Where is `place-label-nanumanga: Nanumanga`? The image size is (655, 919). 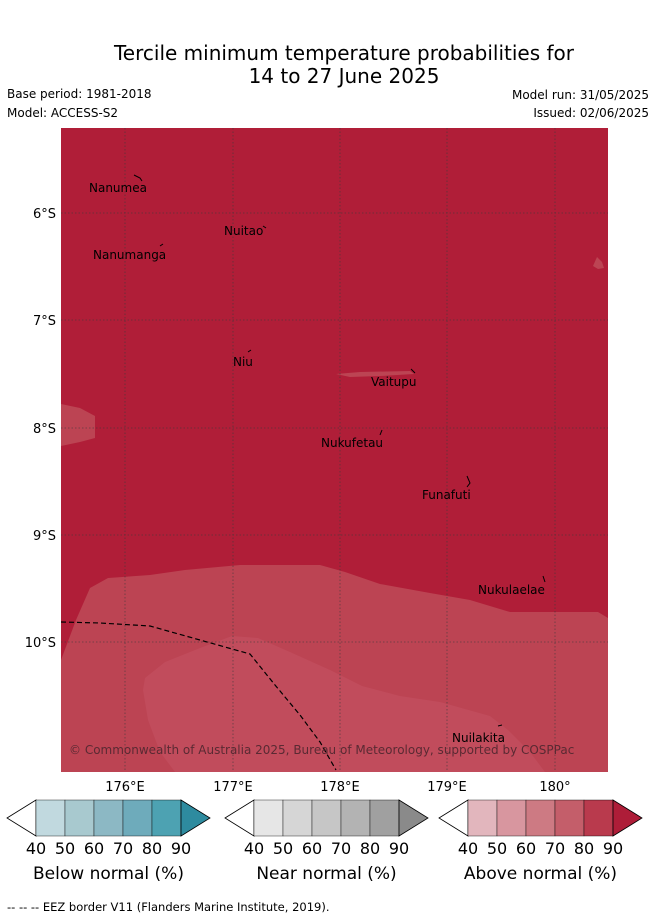
place-label-nanumanga: Nanumanga is located at coordinates (129, 255).